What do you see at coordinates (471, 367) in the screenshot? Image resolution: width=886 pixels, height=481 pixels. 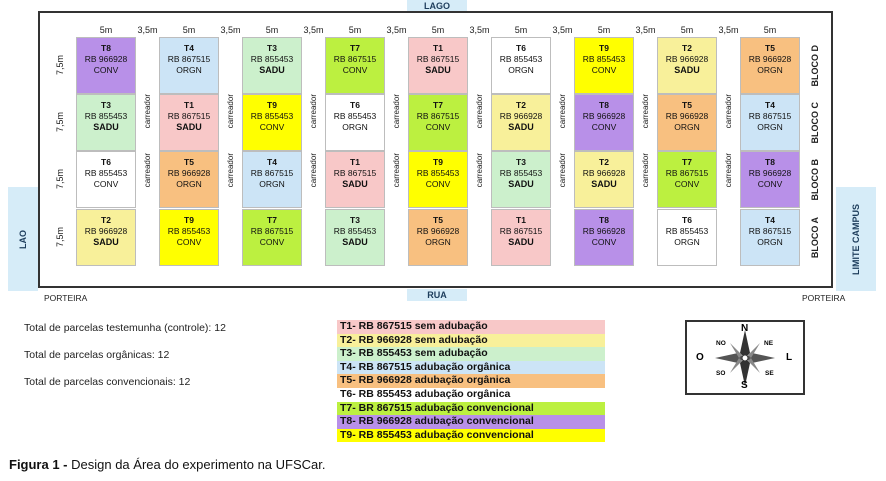 I see `legend-item-t4: T4- RB 867515 adubação orgânica` at bounding box center [471, 367].